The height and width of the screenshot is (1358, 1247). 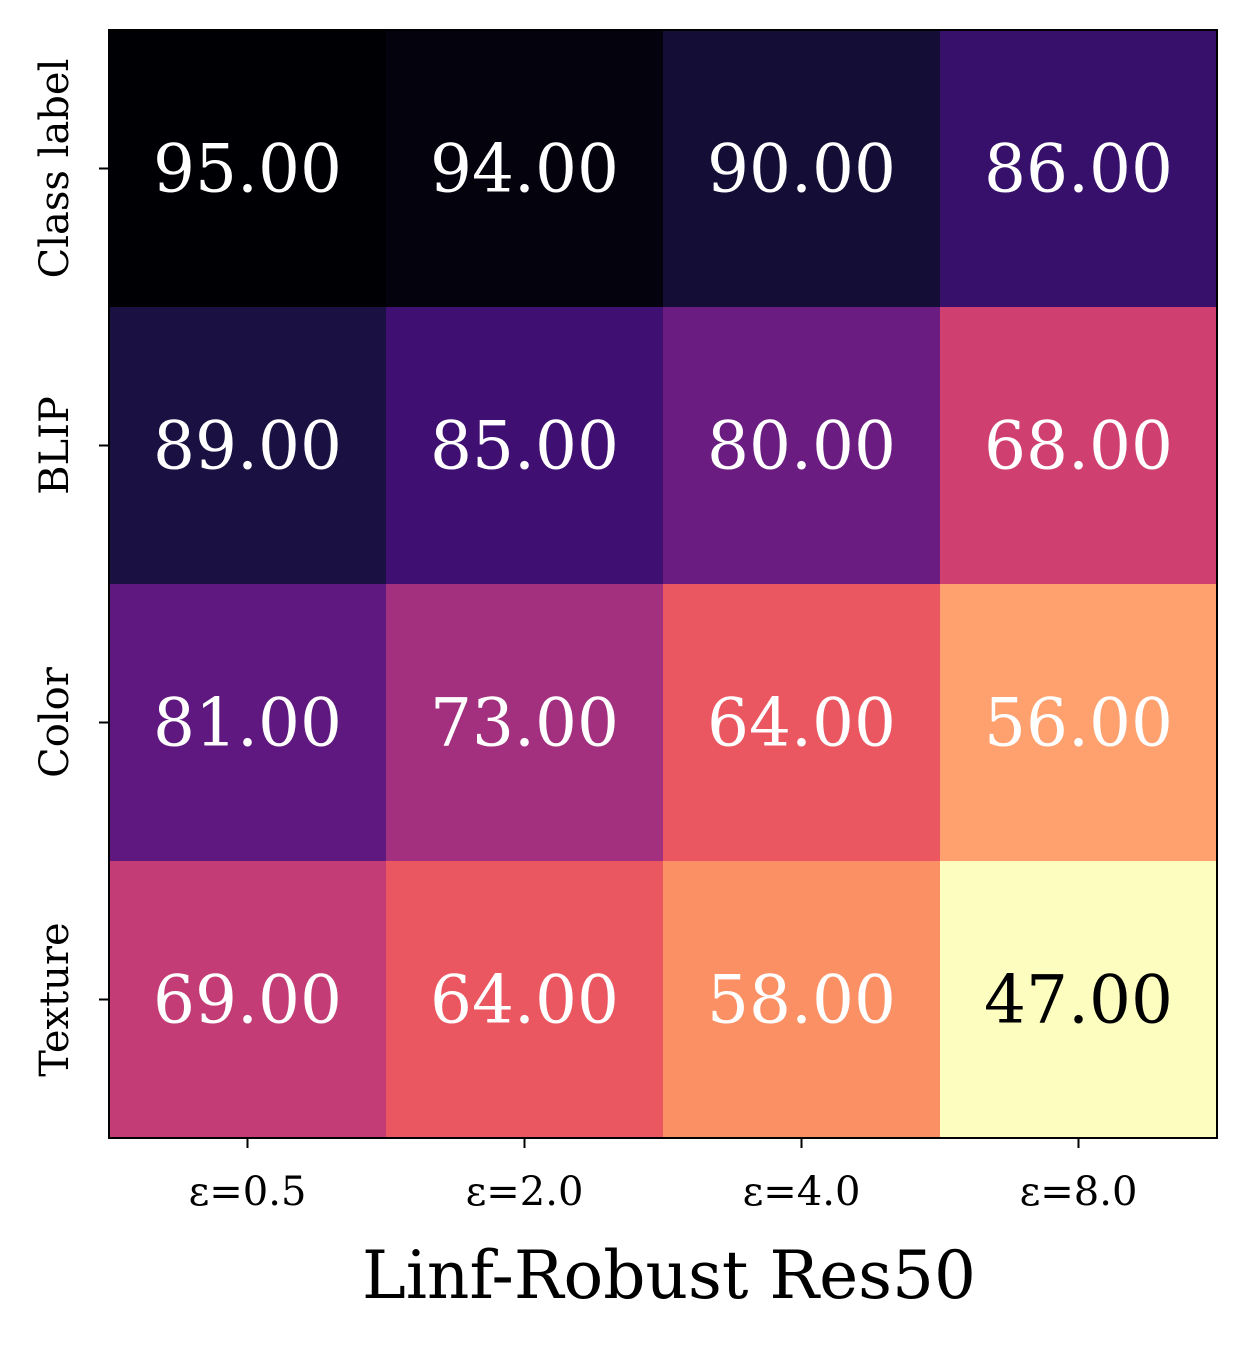 What do you see at coordinates (1079, 1192) in the screenshot?
I see `x-tick-label-3: ε=8.0` at bounding box center [1079, 1192].